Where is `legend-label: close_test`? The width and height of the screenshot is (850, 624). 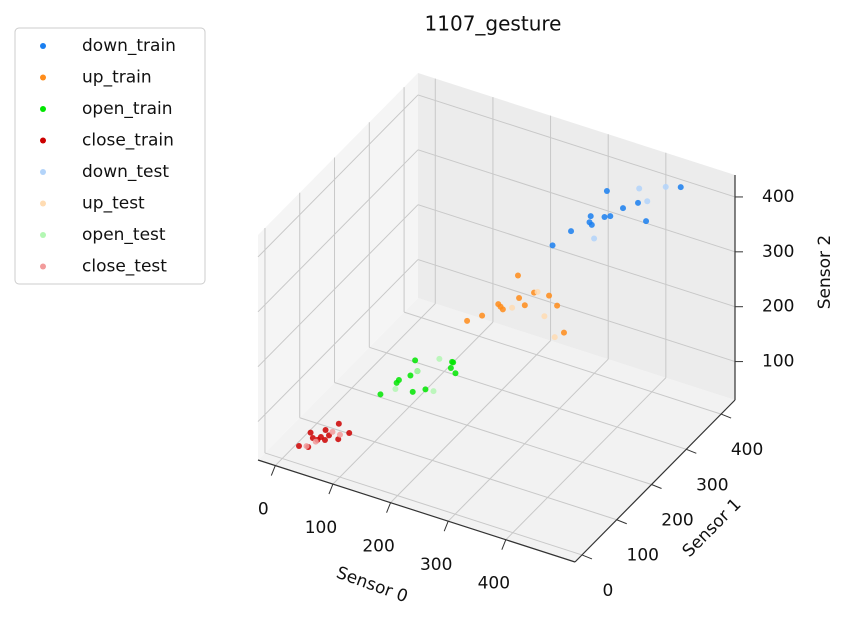 legend-label: close_test is located at coordinates (124, 267).